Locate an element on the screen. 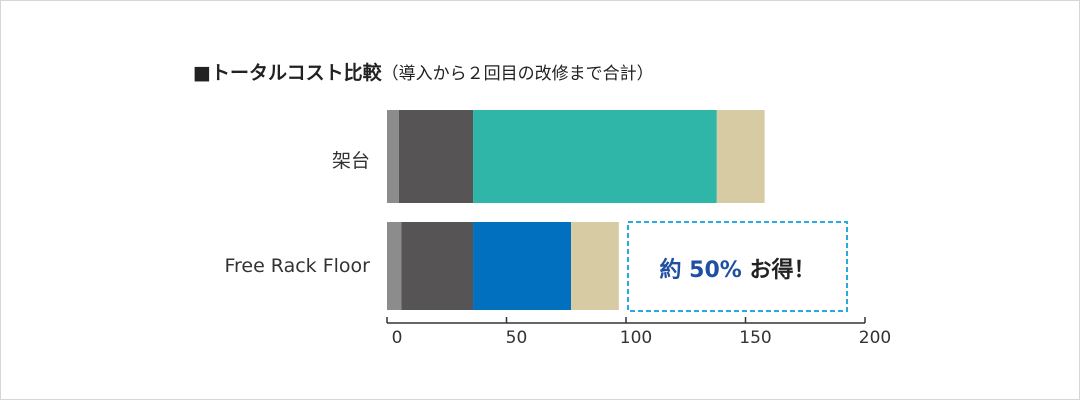 This screenshot has width=1080, height=400. x-tick-label-2: 100 is located at coordinates (636, 338).